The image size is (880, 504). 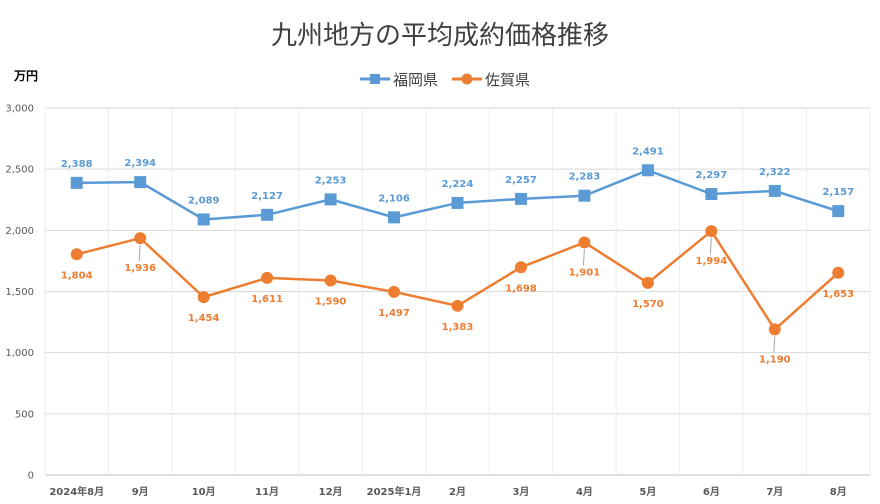 What do you see at coordinates (76, 491) in the screenshot?
I see `x-tick-label: 2024年8月` at bounding box center [76, 491].